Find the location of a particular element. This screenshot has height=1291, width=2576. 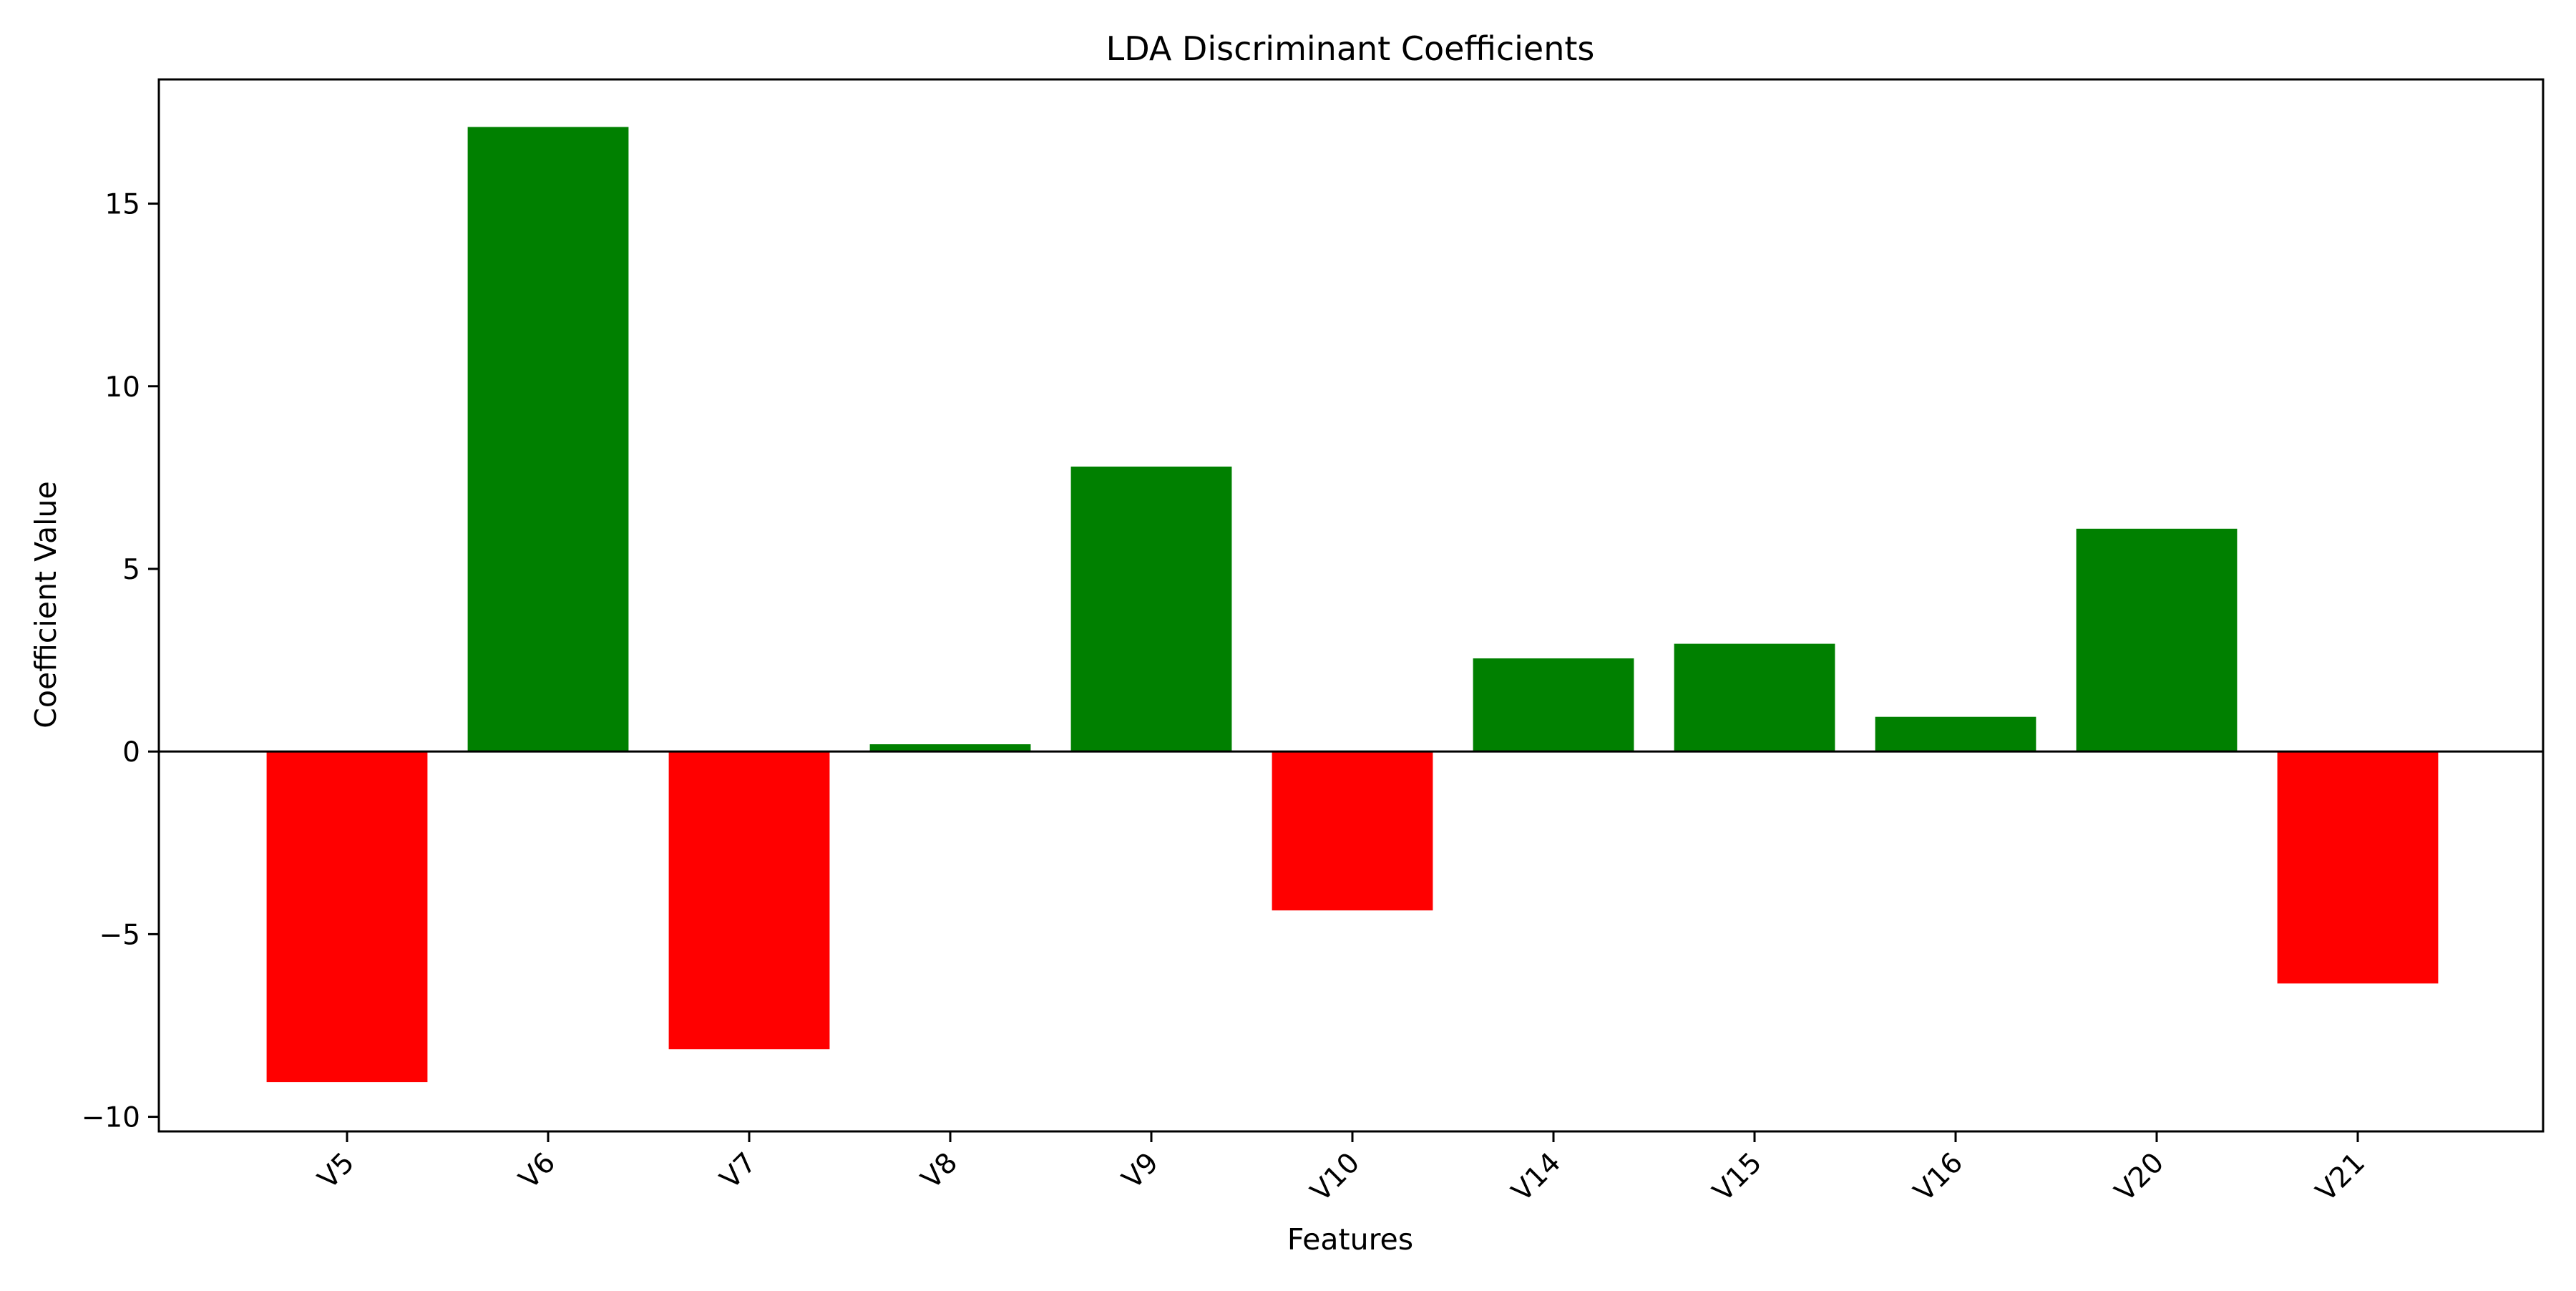

x-tick-label-v10: V10 is located at coordinates (1335, 1177).